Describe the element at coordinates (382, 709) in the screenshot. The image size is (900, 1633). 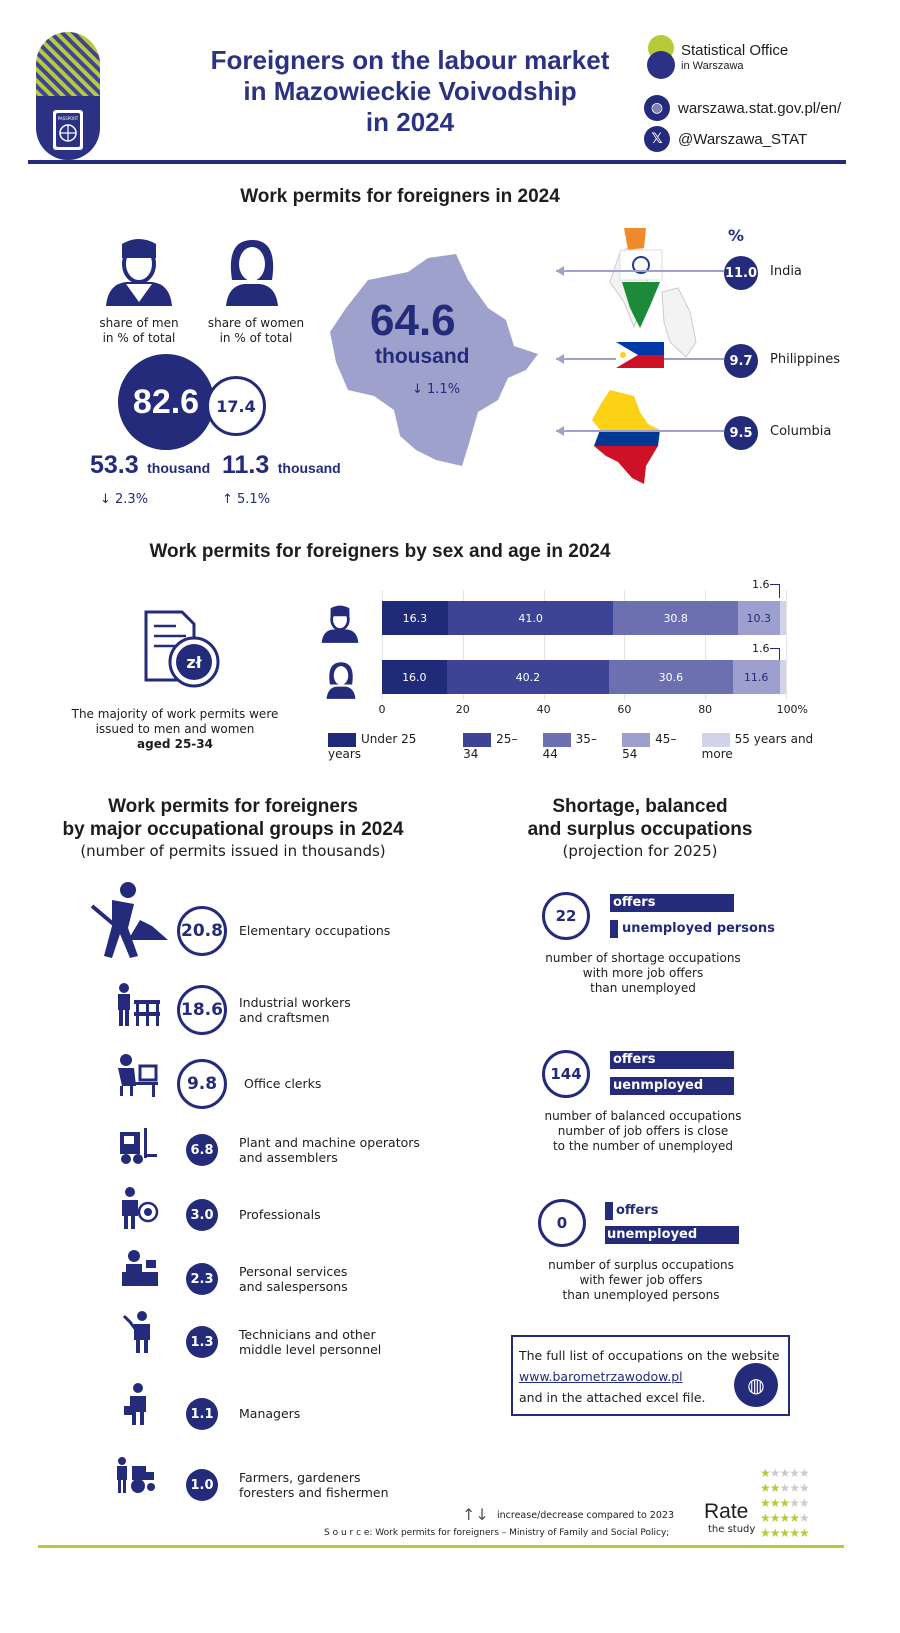
I see `x-tick-label: 0` at that location.